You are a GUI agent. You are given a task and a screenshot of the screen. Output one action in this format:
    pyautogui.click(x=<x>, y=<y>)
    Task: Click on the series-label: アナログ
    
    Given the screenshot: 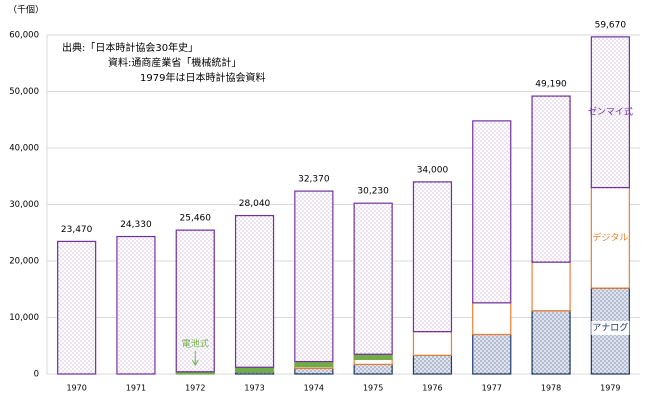 What is the action you would take?
    pyautogui.click(x=610, y=328)
    